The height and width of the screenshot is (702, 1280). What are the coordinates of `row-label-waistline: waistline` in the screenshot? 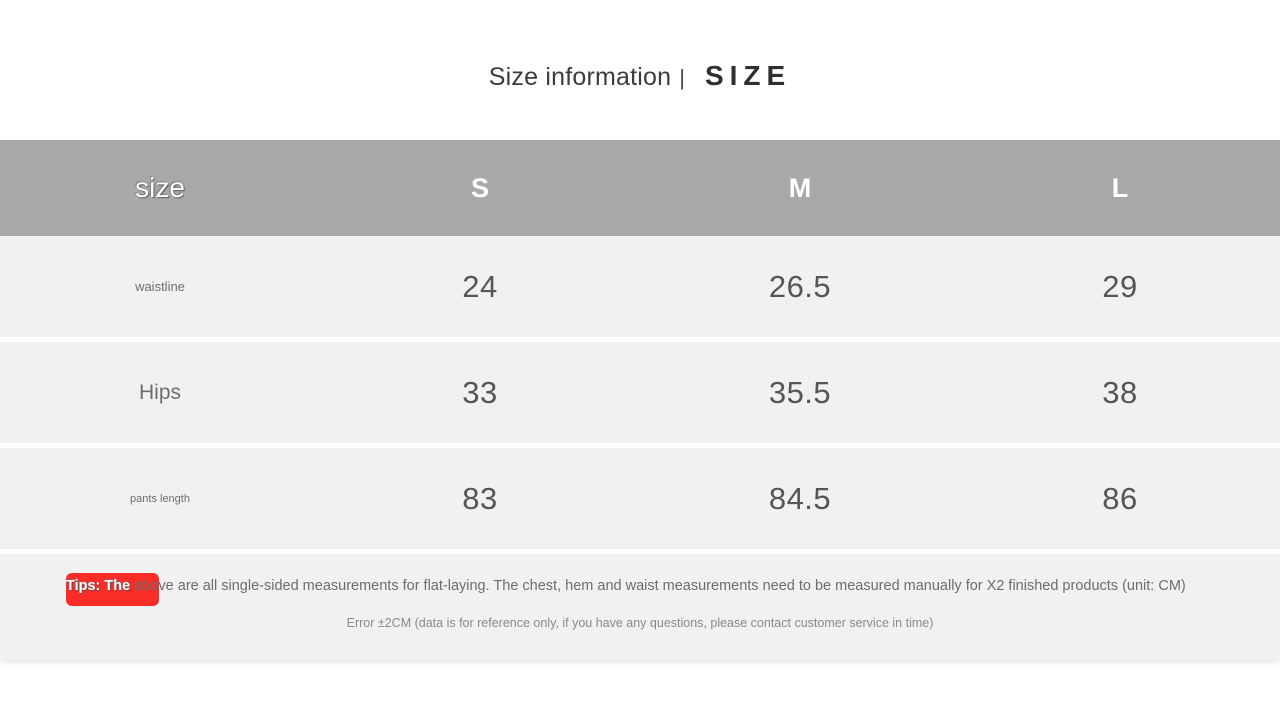 It's located at (160, 286).